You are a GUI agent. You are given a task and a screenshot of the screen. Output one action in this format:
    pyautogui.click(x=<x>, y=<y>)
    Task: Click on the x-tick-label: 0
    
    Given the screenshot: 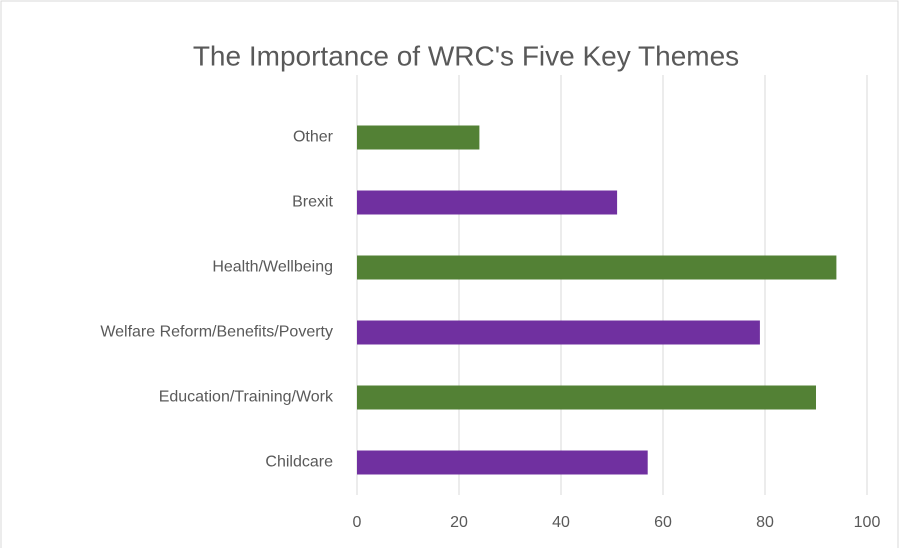 What is the action you would take?
    pyautogui.click(x=357, y=522)
    